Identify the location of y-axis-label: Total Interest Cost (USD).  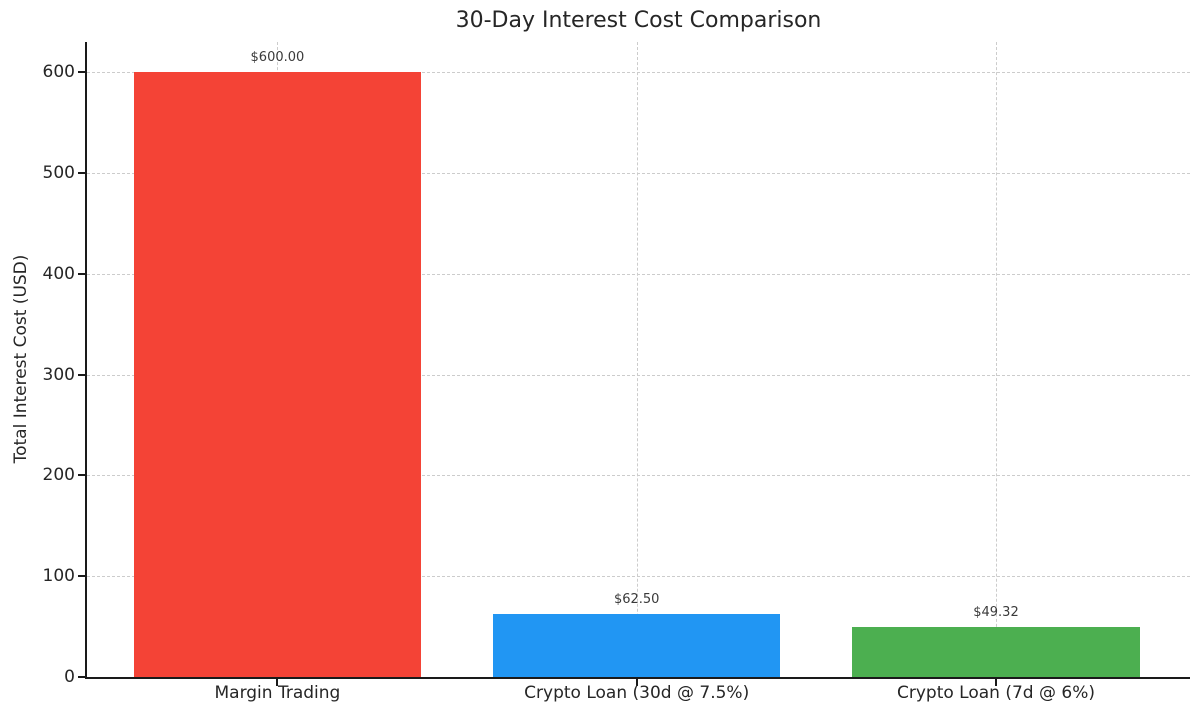
(21, 359).